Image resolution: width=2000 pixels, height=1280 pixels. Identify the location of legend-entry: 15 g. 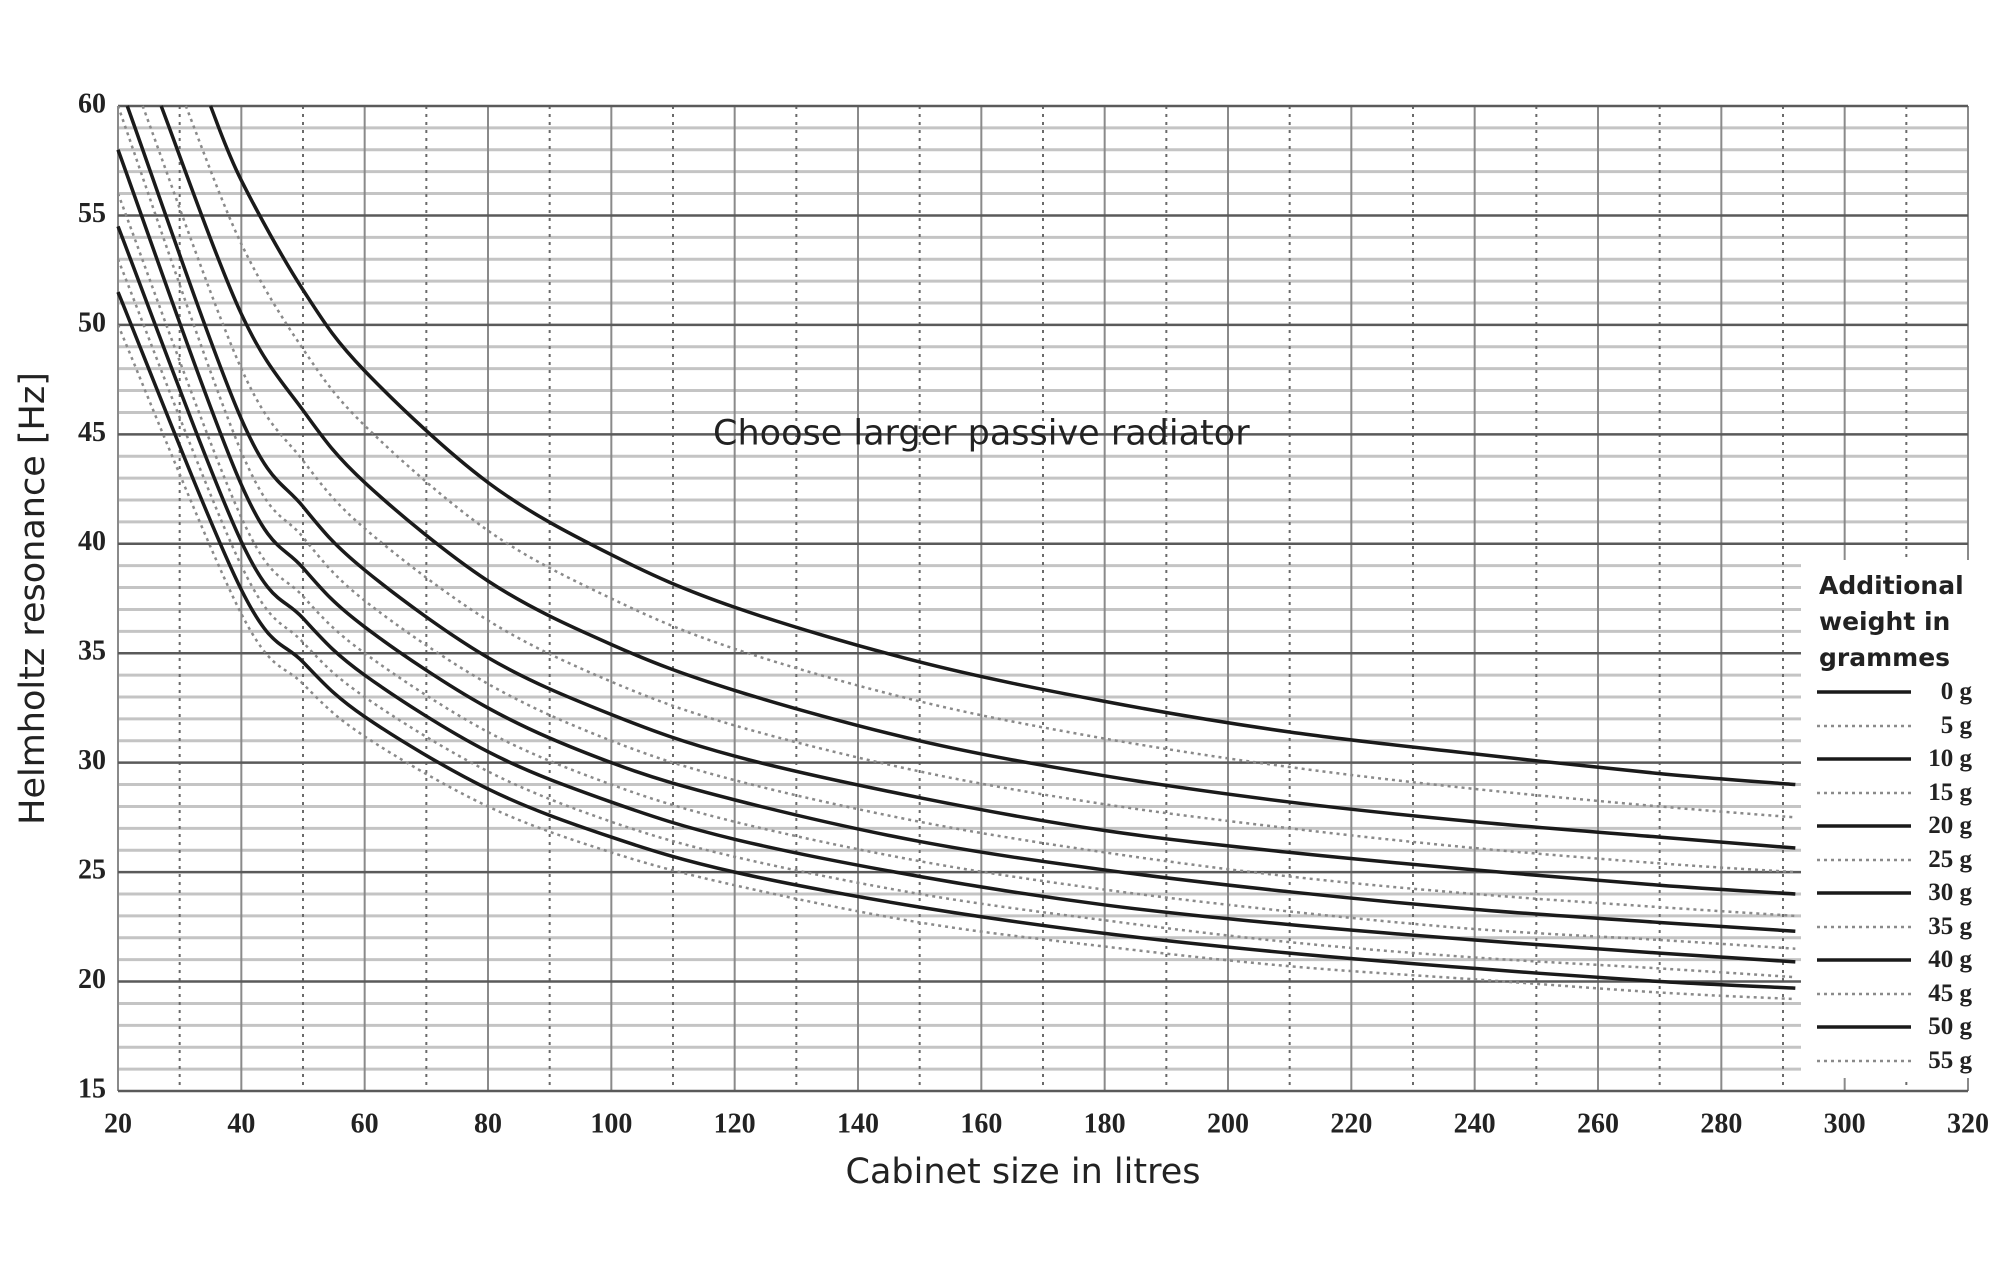
(1888, 794).